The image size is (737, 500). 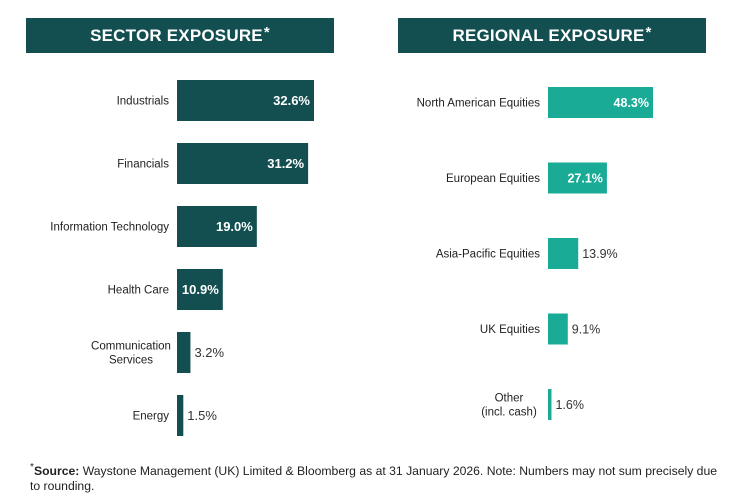 I want to click on sector-title-asterisk: *, so click(x=266, y=32).